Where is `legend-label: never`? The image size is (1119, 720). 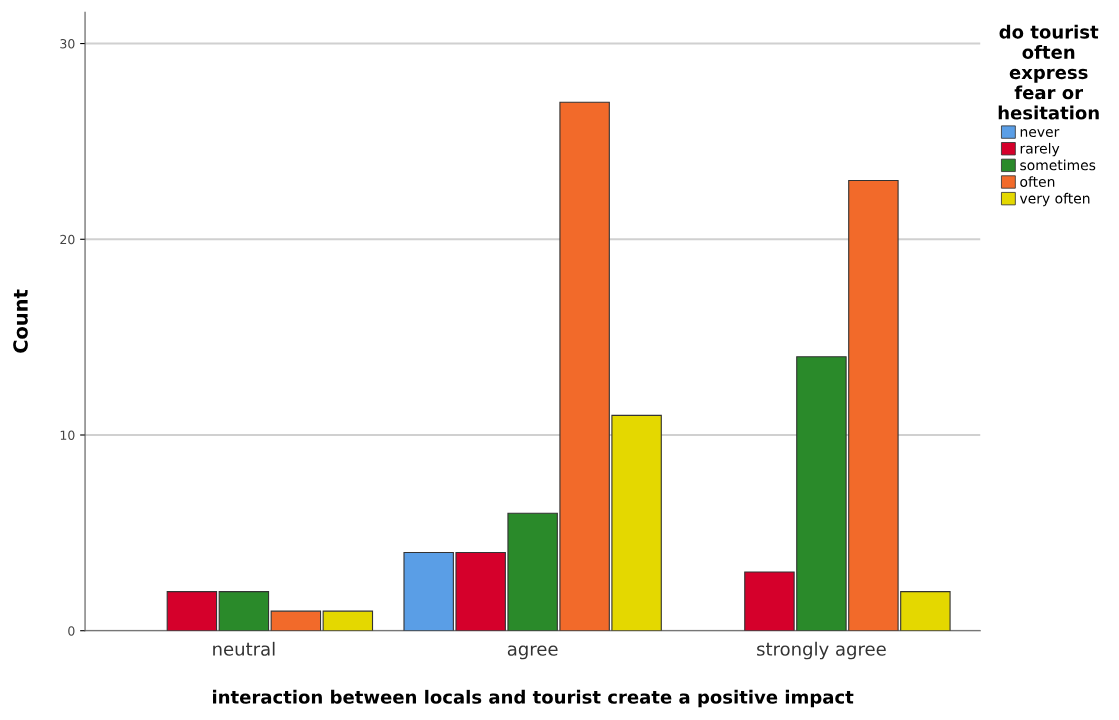 legend-label: never is located at coordinates (1040, 133).